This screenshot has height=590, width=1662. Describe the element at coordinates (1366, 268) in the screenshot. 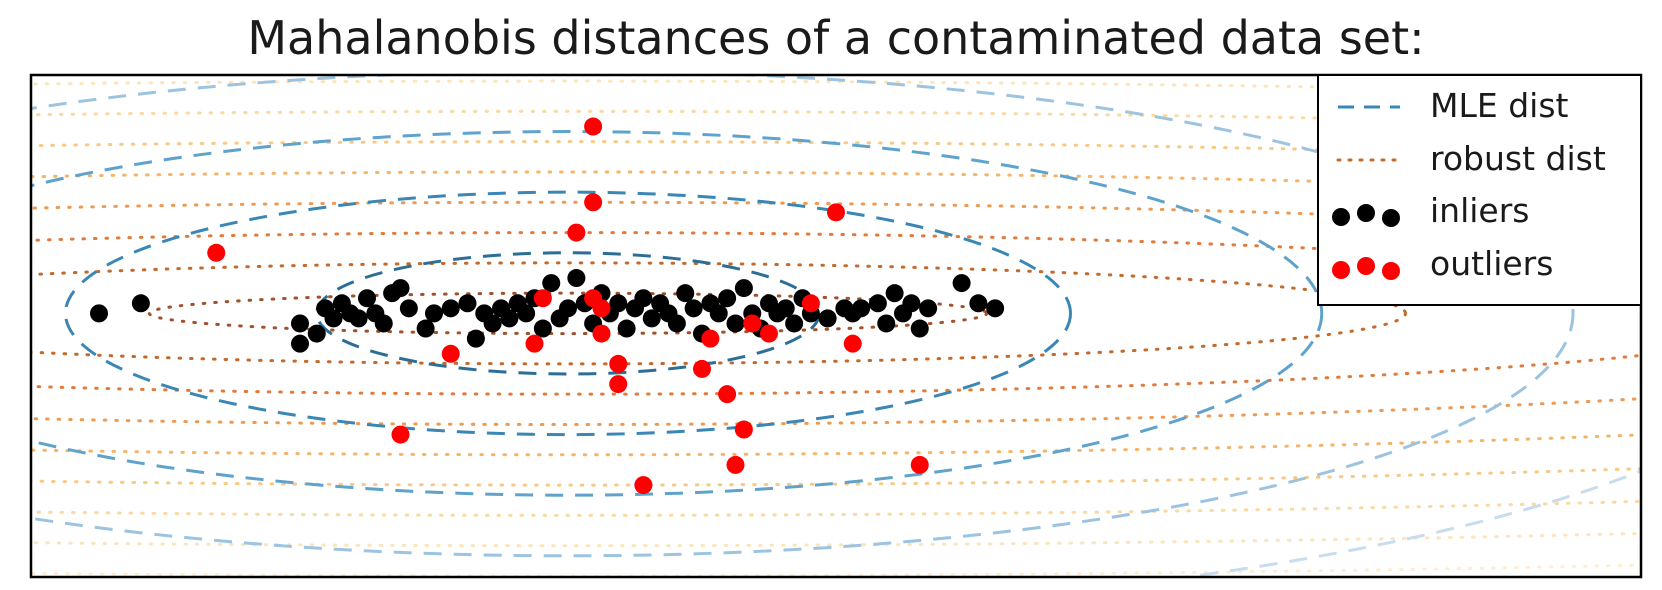

I see `legend-swatch-outliers` at that location.